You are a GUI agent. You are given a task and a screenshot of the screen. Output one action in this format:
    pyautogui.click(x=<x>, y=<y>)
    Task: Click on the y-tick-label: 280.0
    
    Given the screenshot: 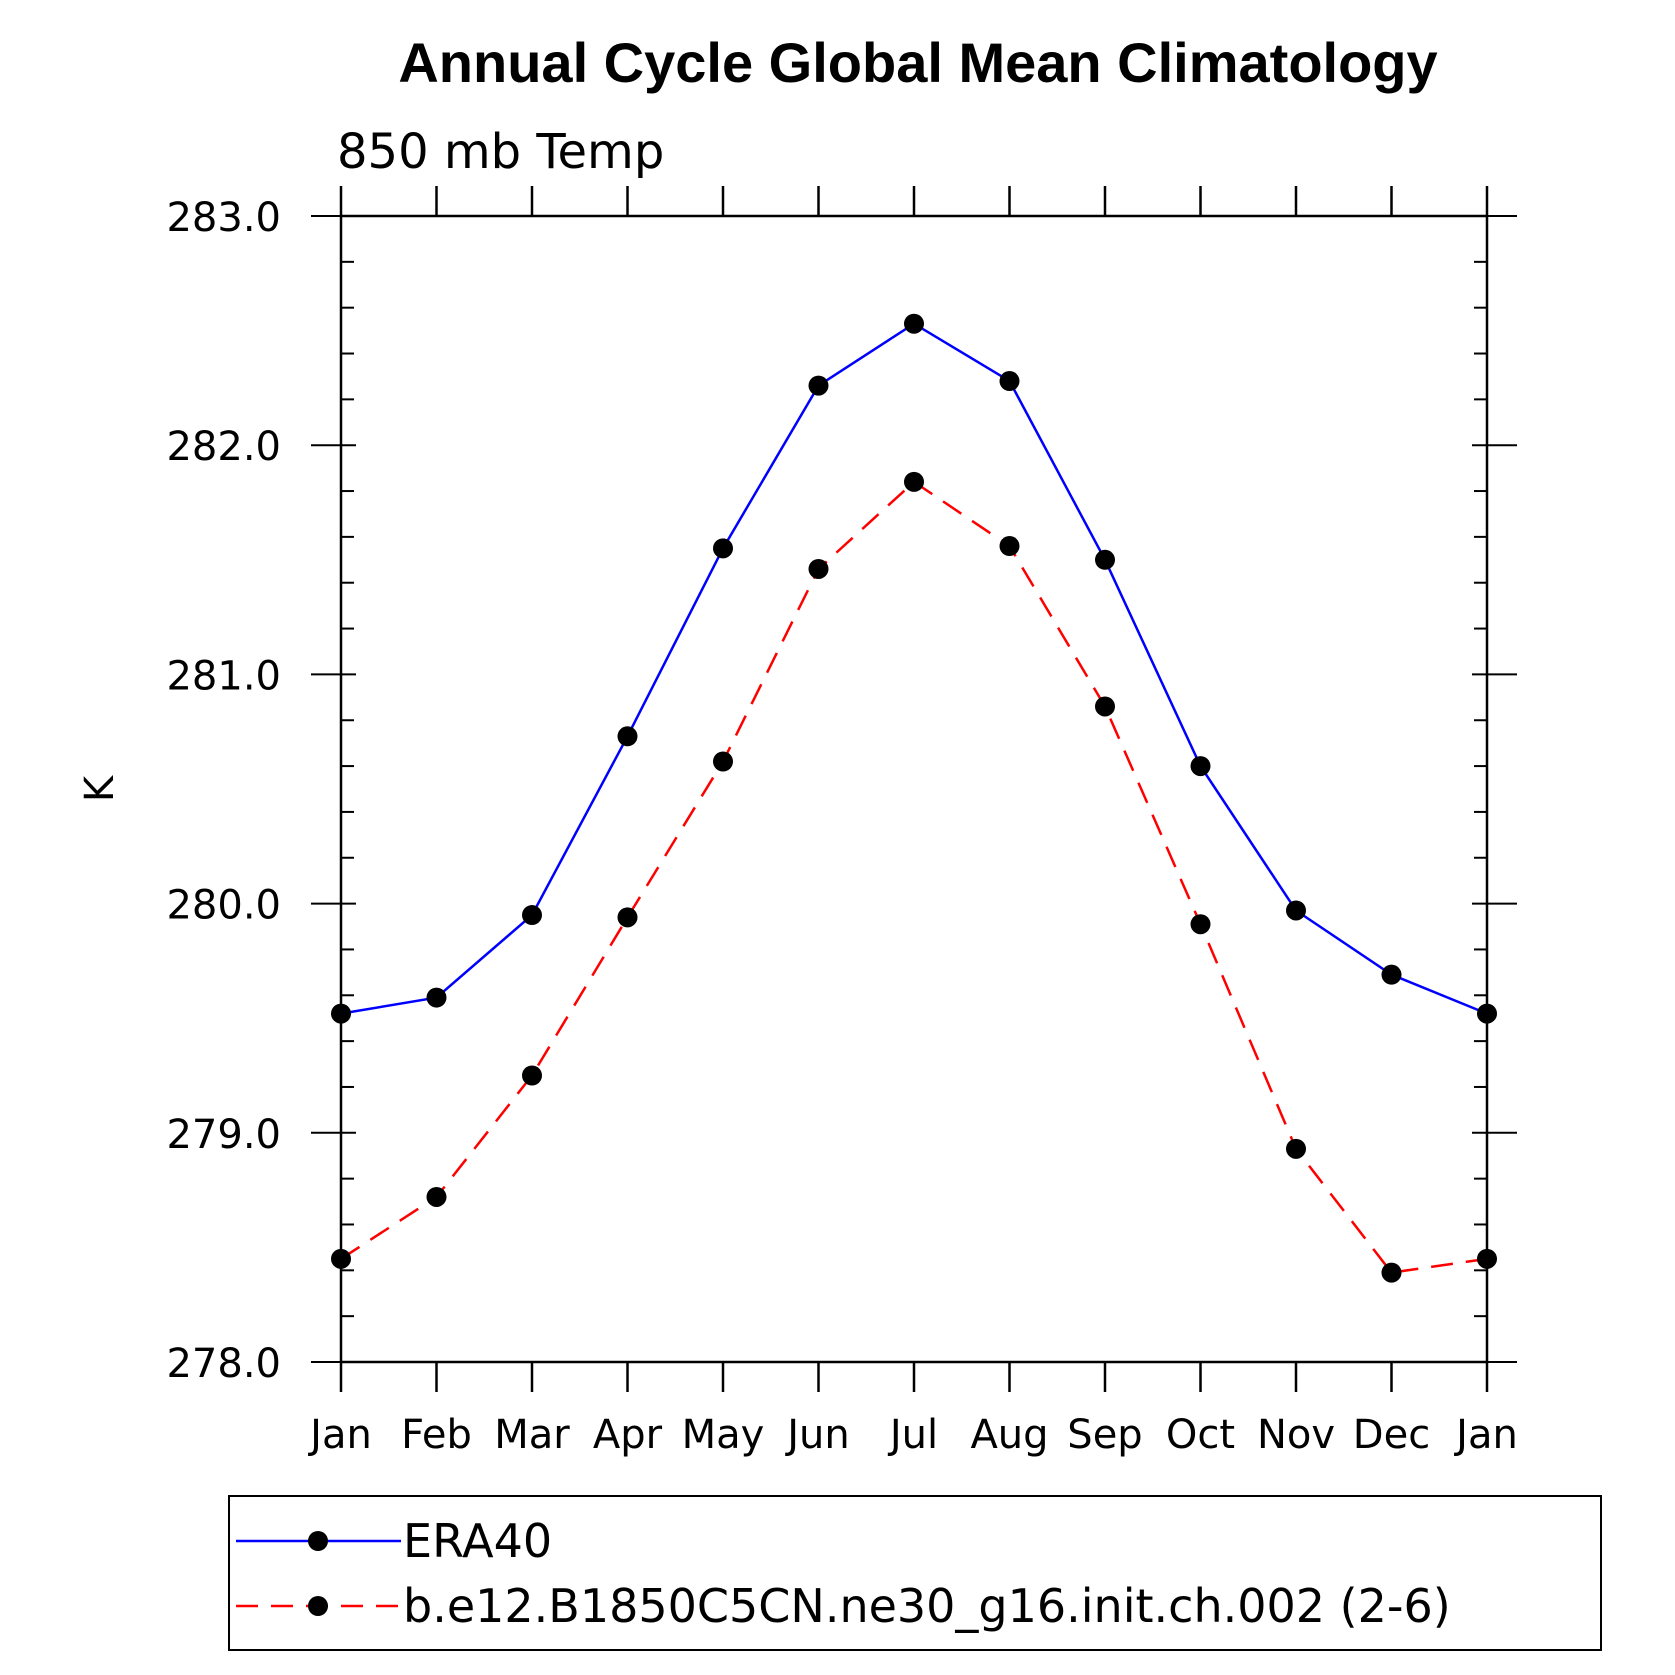 What is the action you would take?
    pyautogui.click(x=223, y=906)
    